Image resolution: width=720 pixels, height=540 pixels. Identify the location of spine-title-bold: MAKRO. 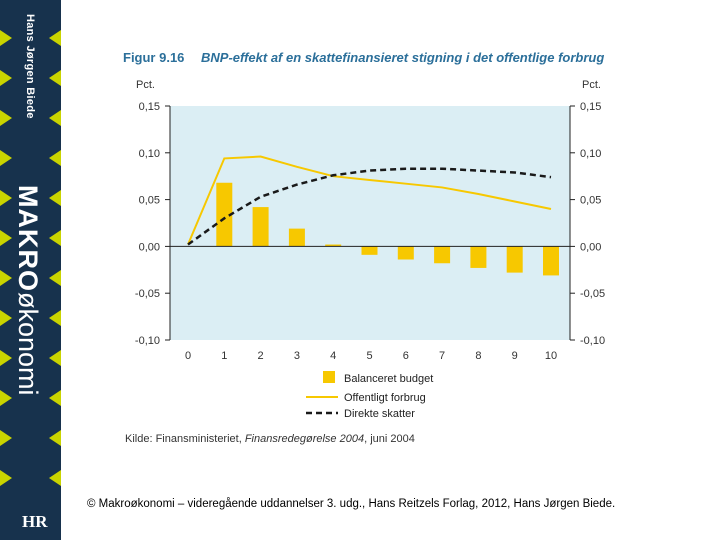
(28, 238).